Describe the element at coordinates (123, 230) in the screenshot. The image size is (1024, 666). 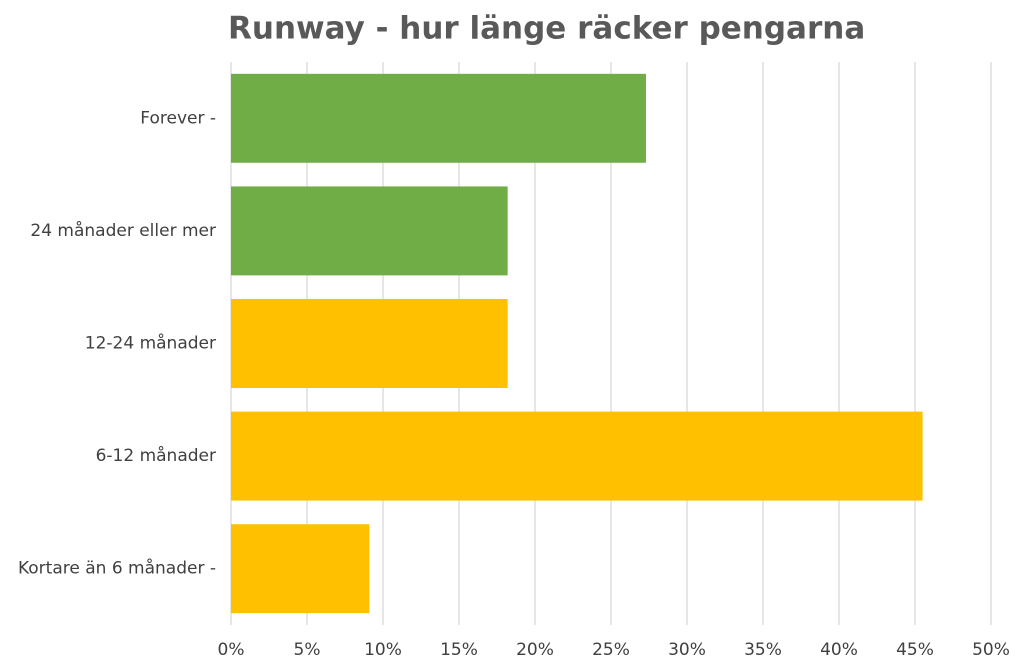
I see `y-tick-label: 24 månader eller mer` at that location.